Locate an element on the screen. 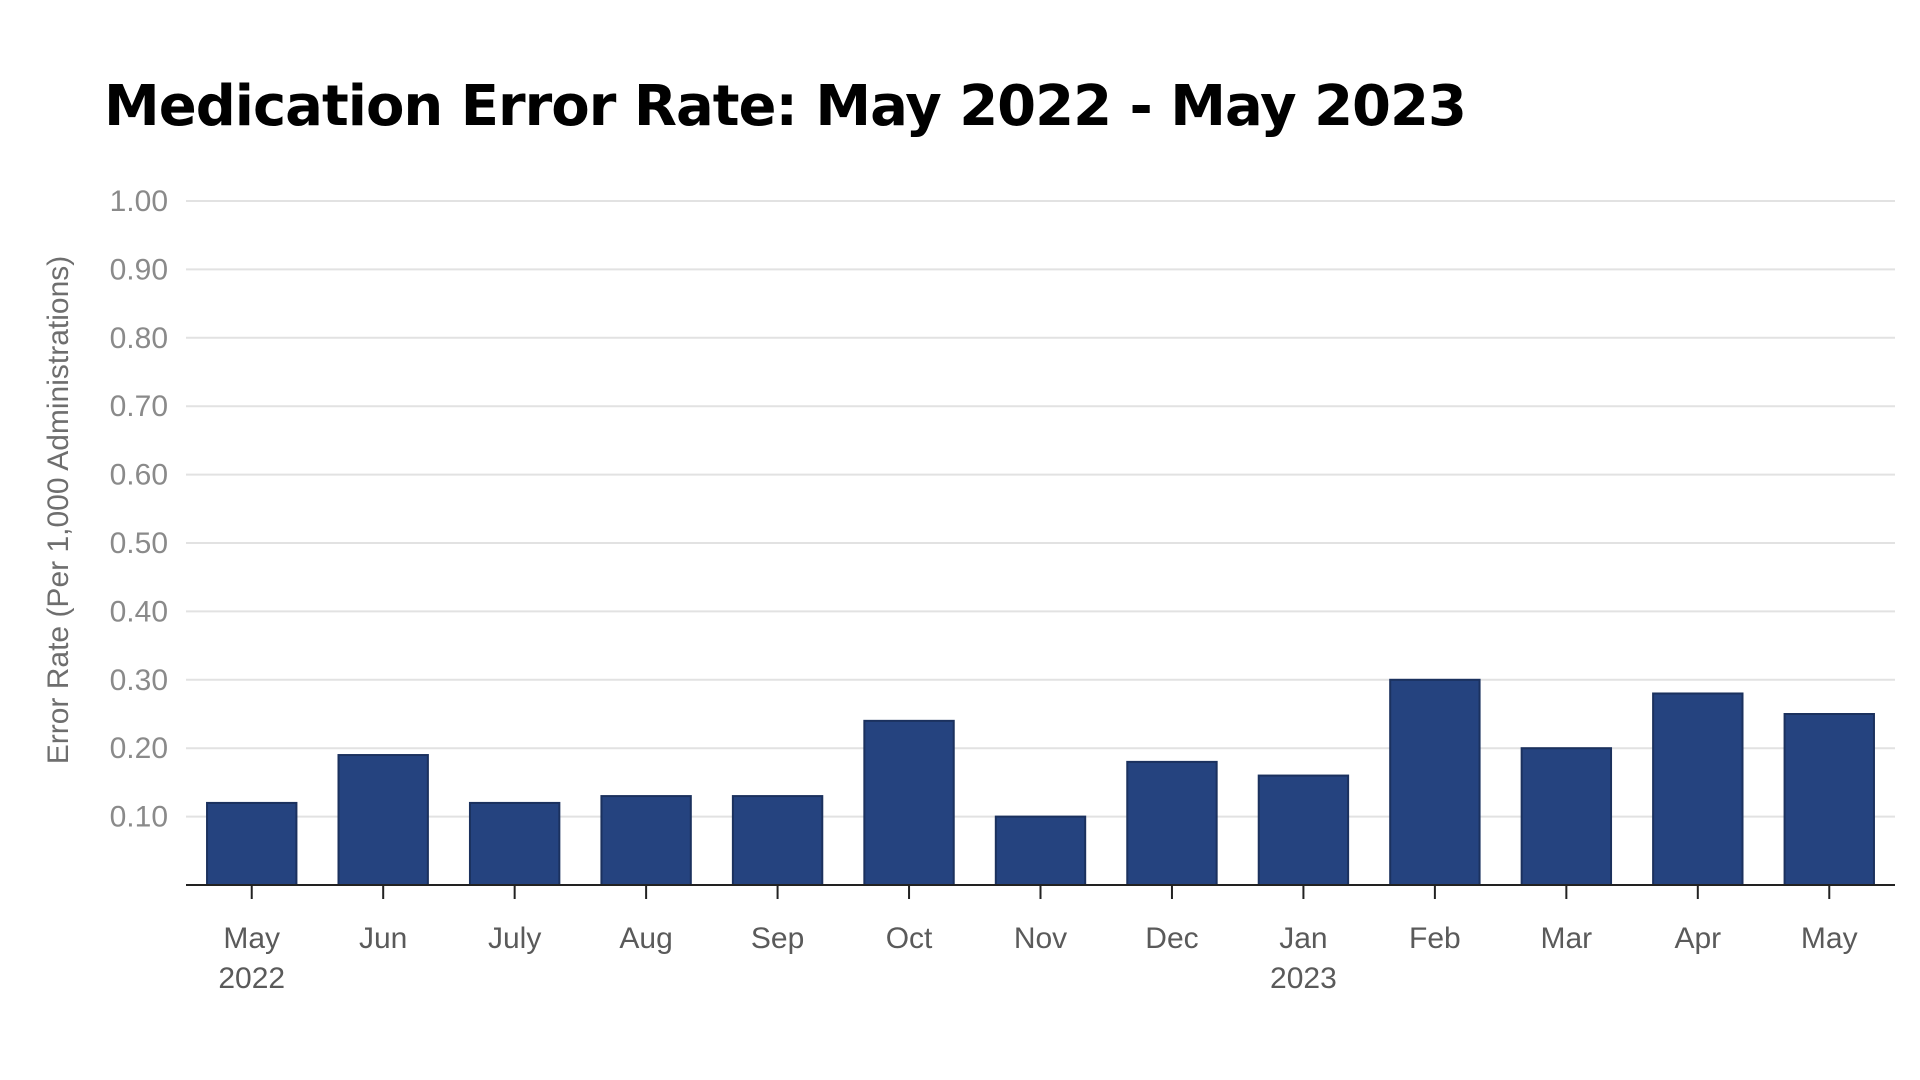 The height and width of the screenshot is (1080, 1920). y-tick-label: 0.50 is located at coordinates (139, 543).